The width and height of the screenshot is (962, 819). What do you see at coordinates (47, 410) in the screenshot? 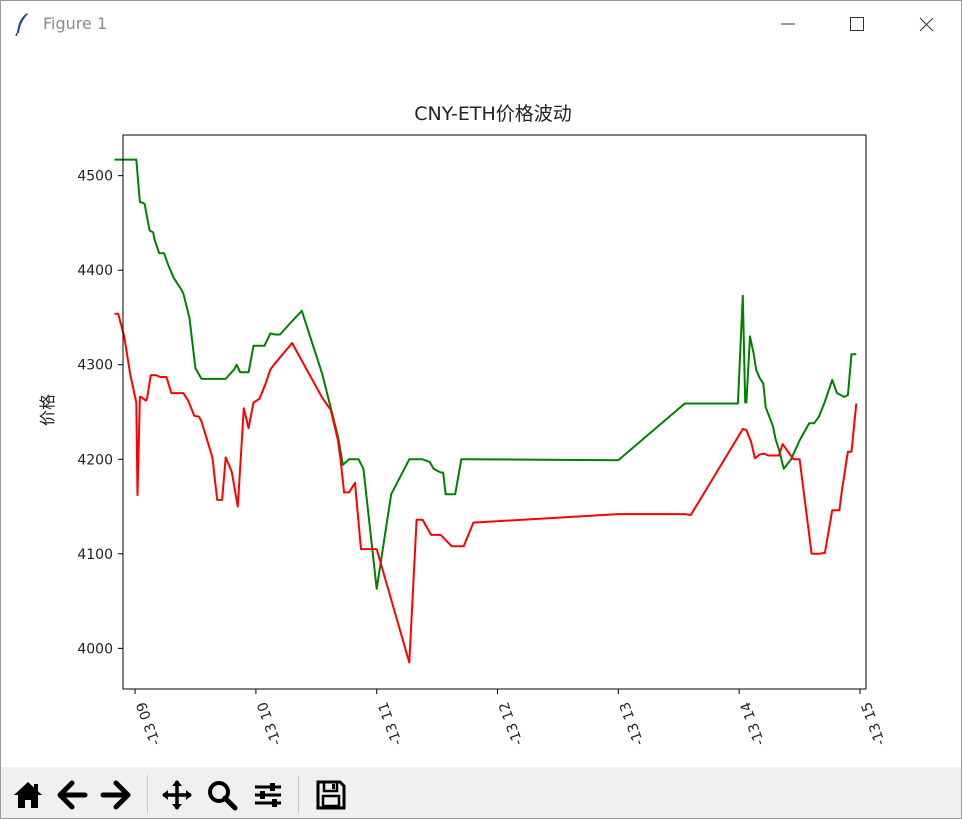
I see `y-axis-label: 价格` at bounding box center [47, 410].